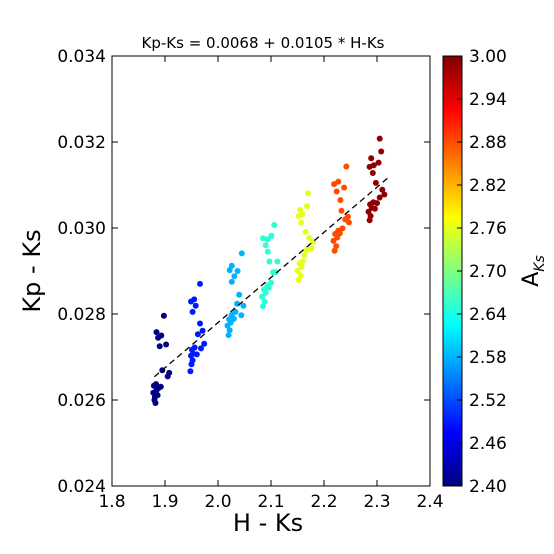  I want to click on colorbar-tick-label: 2.82, so click(488, 186).